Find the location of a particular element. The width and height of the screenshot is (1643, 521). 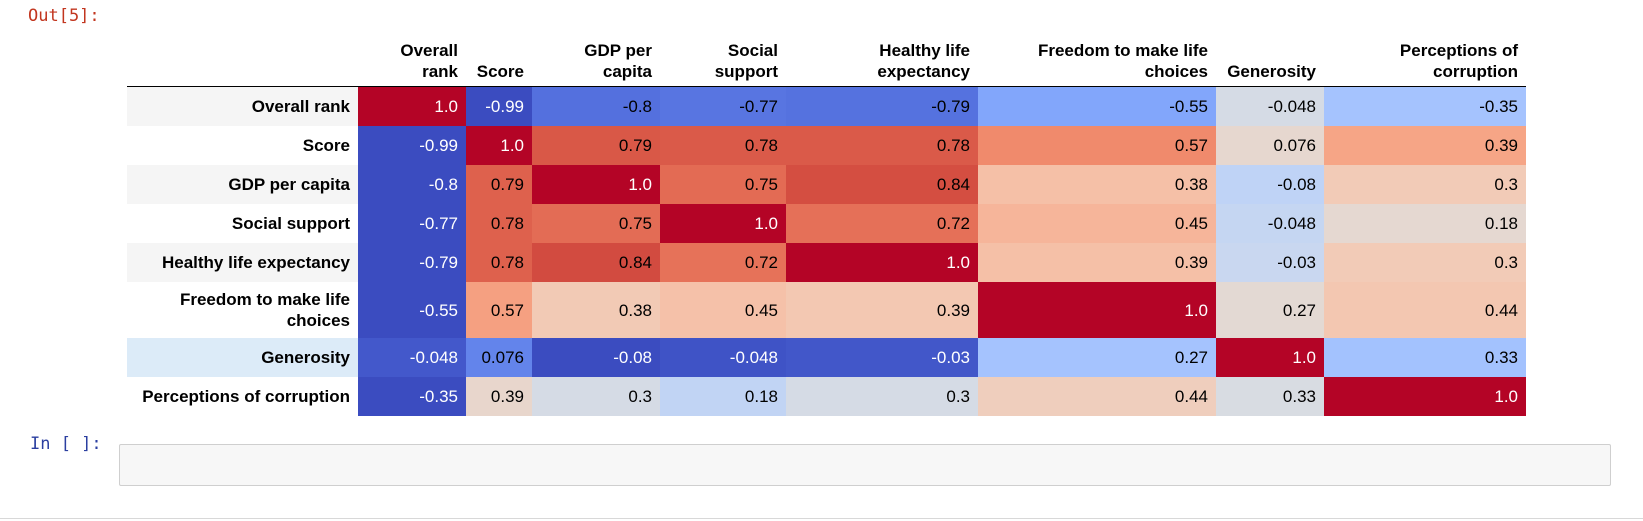

correlation-cell: -0.55 is located at coordinates (1097, 106).